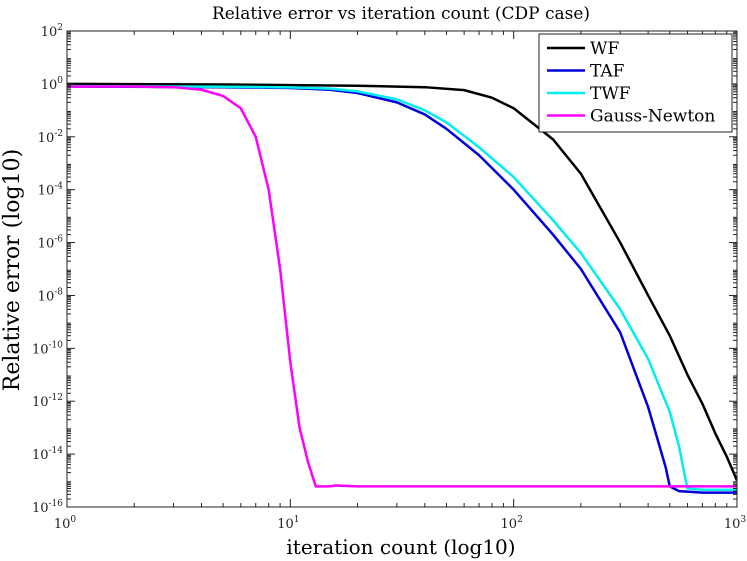  I want to click on x-tick-label: 100, so click(65, 523).